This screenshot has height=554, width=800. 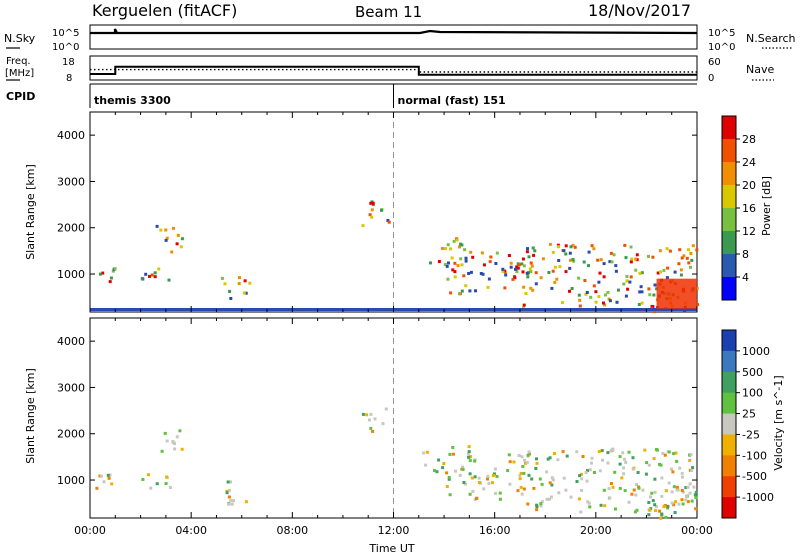 What do you see at coordinates (495, 530) in the screenshot?
I see `x-tick-label: 16:00` at bounding box center [495, 530].